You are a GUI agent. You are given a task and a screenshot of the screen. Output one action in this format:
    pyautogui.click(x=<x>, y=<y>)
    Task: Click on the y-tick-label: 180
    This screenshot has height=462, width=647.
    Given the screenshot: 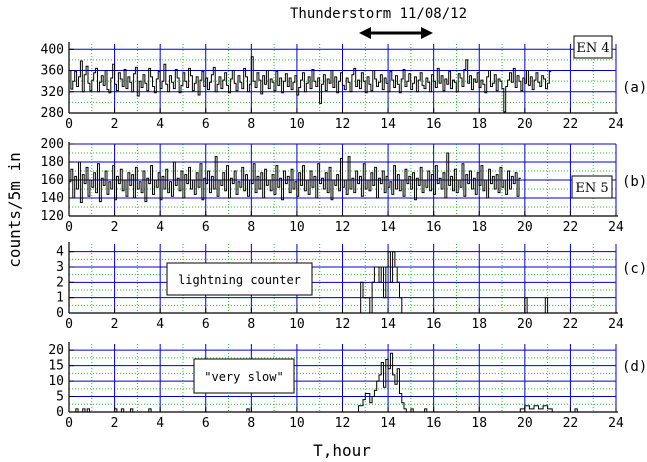 What is the action you would take?
    pyautogui.click(x=52, y=162)
    